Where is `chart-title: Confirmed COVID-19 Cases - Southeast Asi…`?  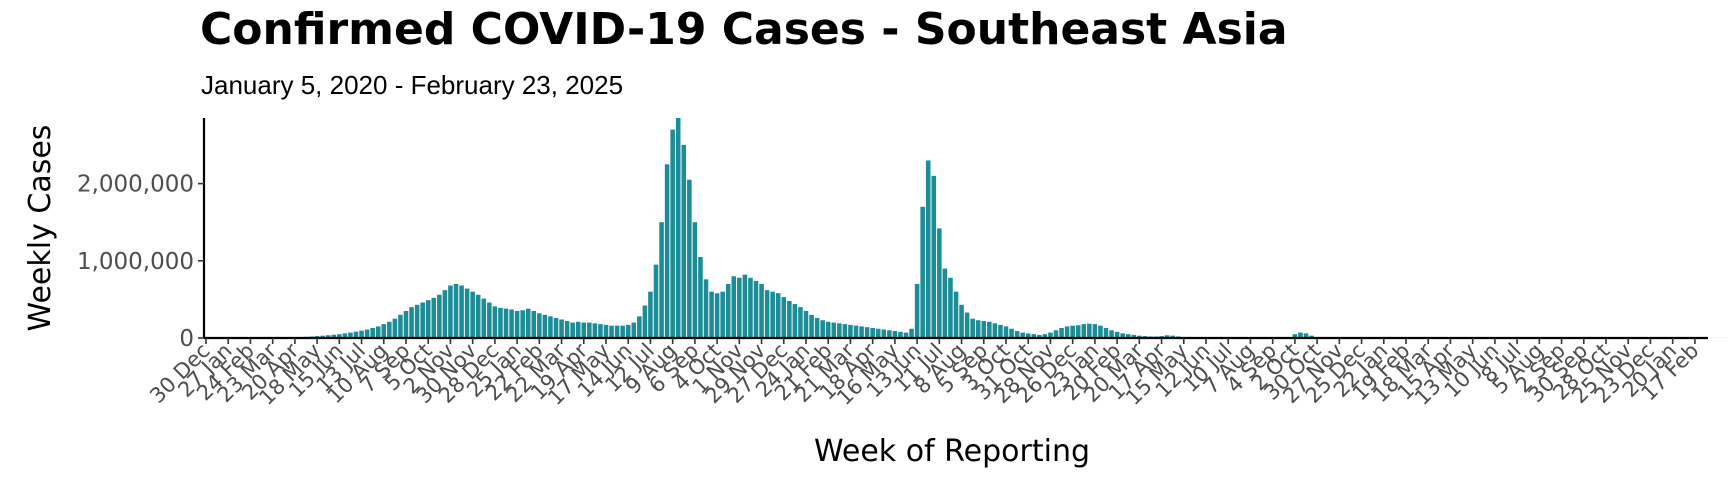
chart-title: Confirmed COVID-19 Cases - Southeast Asi… is located at coordinates (744, 29).